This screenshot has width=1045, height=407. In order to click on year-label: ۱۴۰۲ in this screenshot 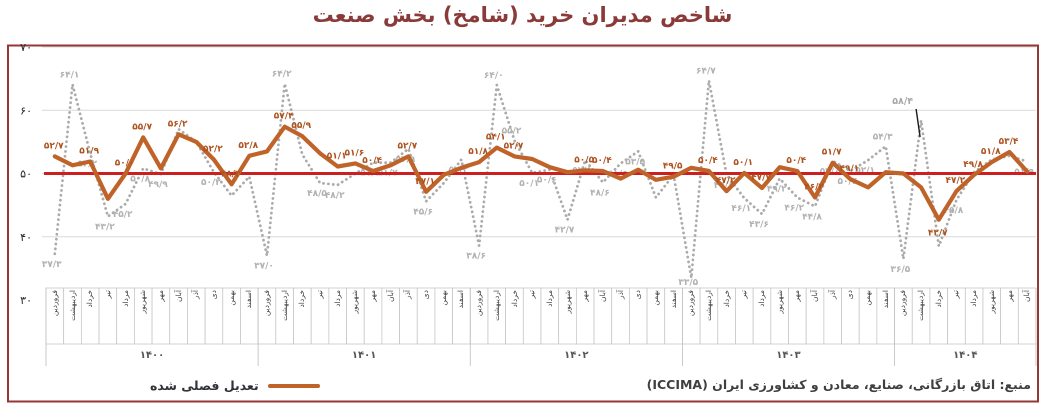, I will do `click(576, 355)`.